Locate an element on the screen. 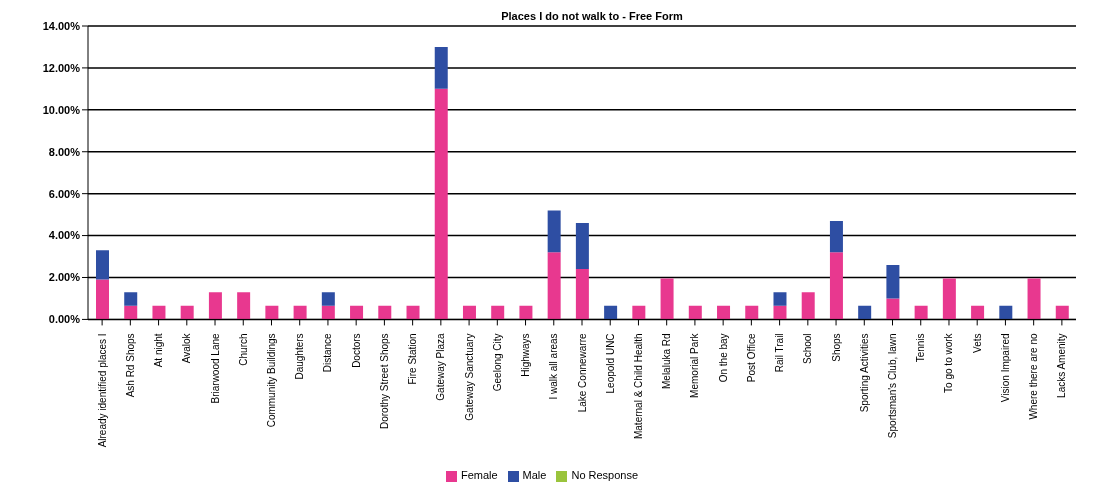  x-tick-label: Vision Impaired is located at coordinates (1005, 368).